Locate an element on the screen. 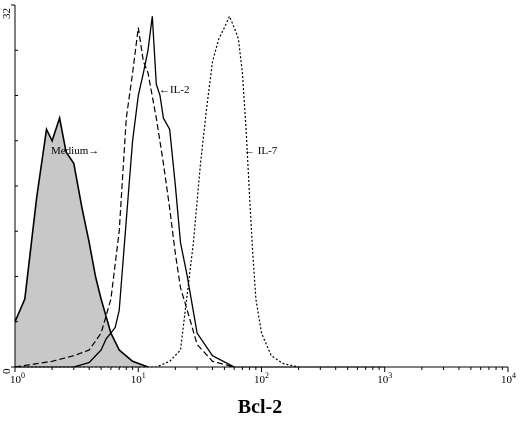 The image size is (520, 421). annotation-il7: ← IL-7 is located at coordinates (261, 151).